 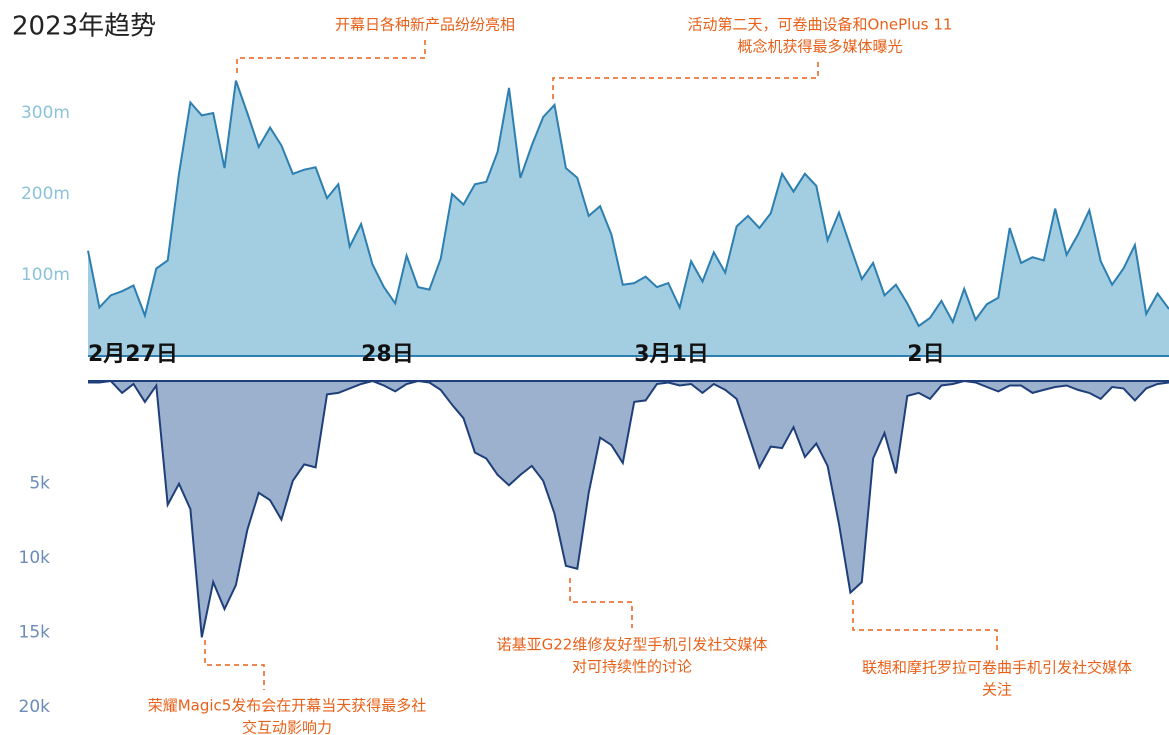 I want to click on x-tick-label: 2月27日, so click(x=133, y=354).